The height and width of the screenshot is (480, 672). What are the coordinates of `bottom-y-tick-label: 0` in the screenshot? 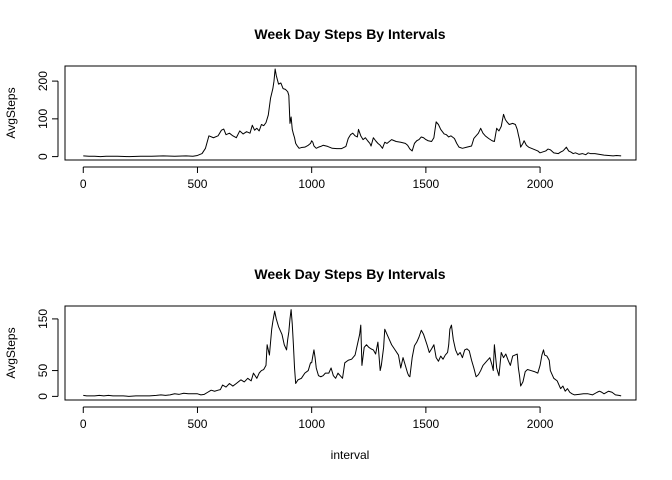 It's located at (43, 396).